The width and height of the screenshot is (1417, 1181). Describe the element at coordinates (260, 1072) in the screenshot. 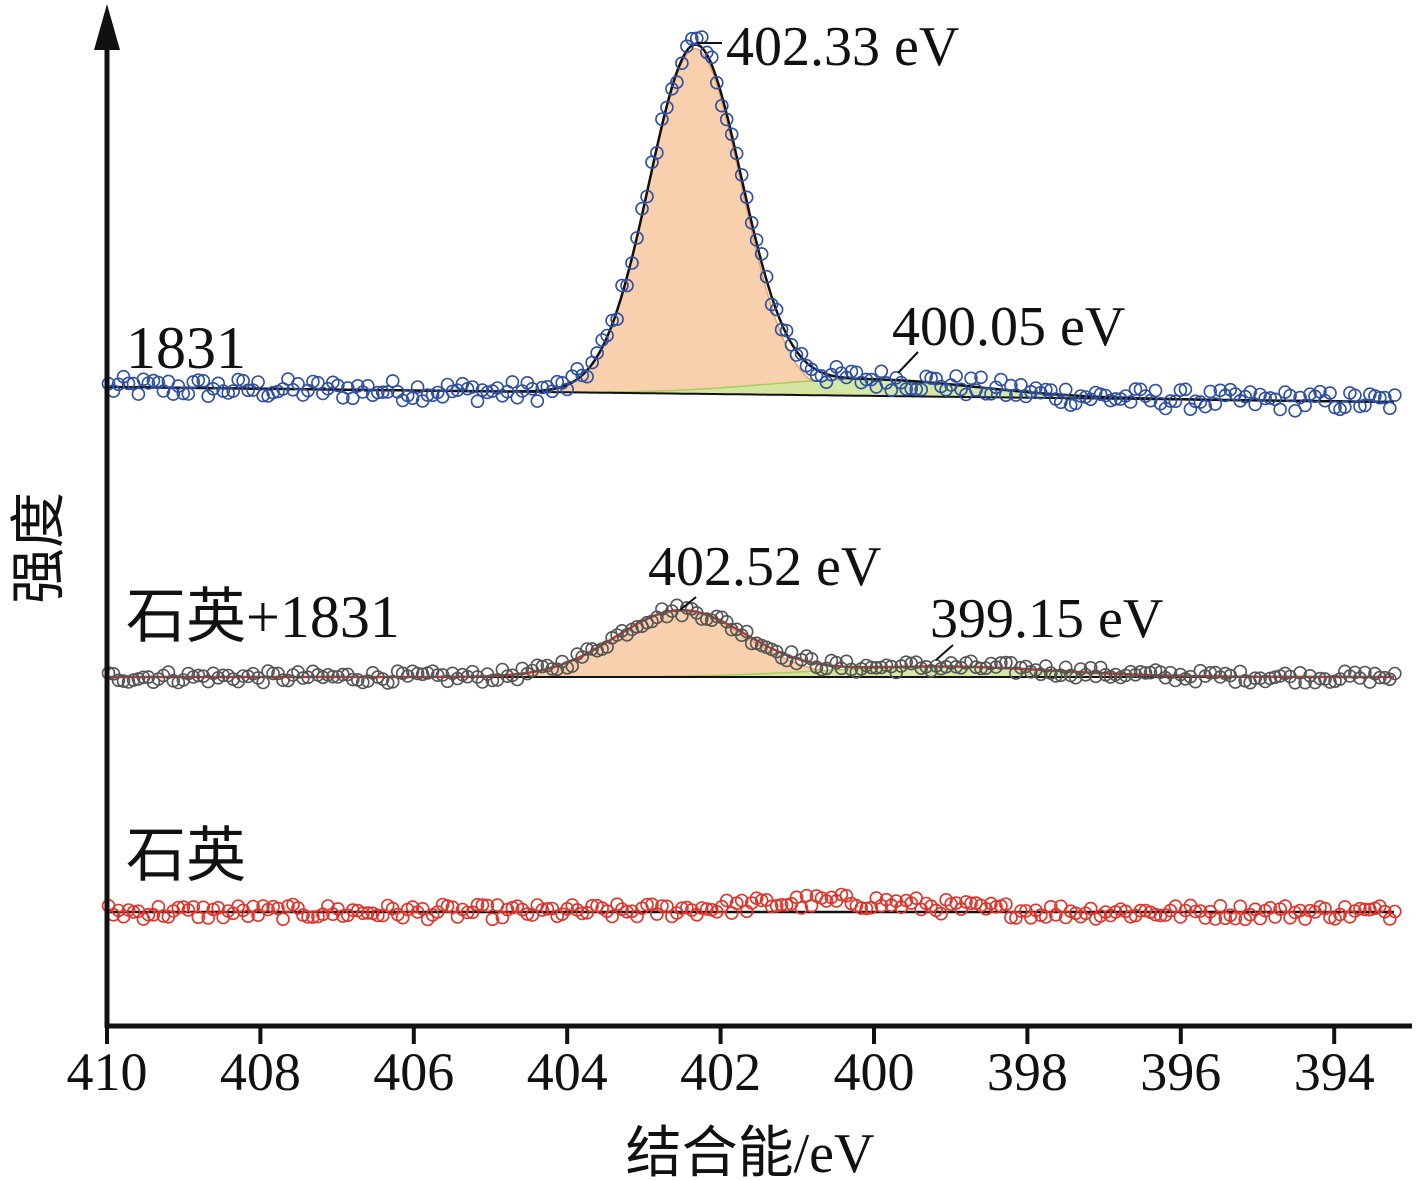

I see `x-tick-label-408: 408` at that location.